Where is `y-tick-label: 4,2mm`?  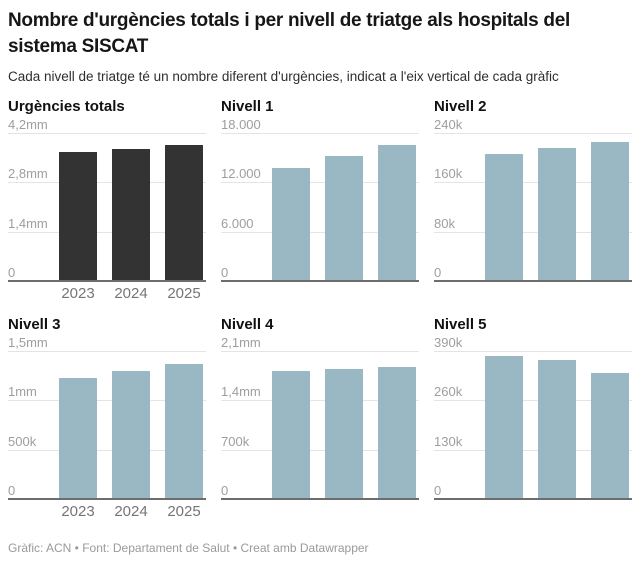
y-tick-label: 4,2mm is located at coordinates (28, 124).